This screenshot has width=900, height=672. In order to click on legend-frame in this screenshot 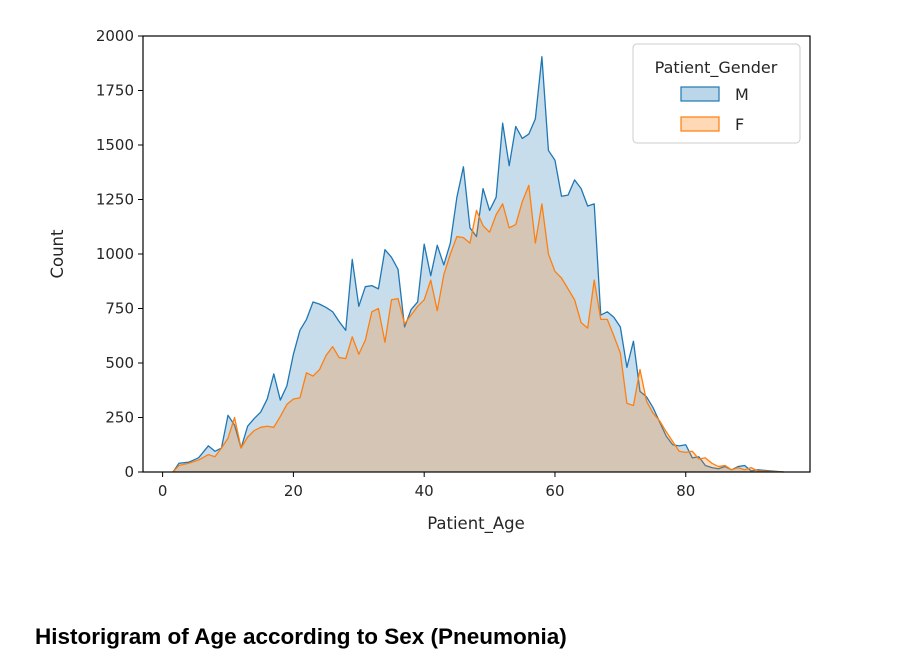, I will do `click(716, 93)`.